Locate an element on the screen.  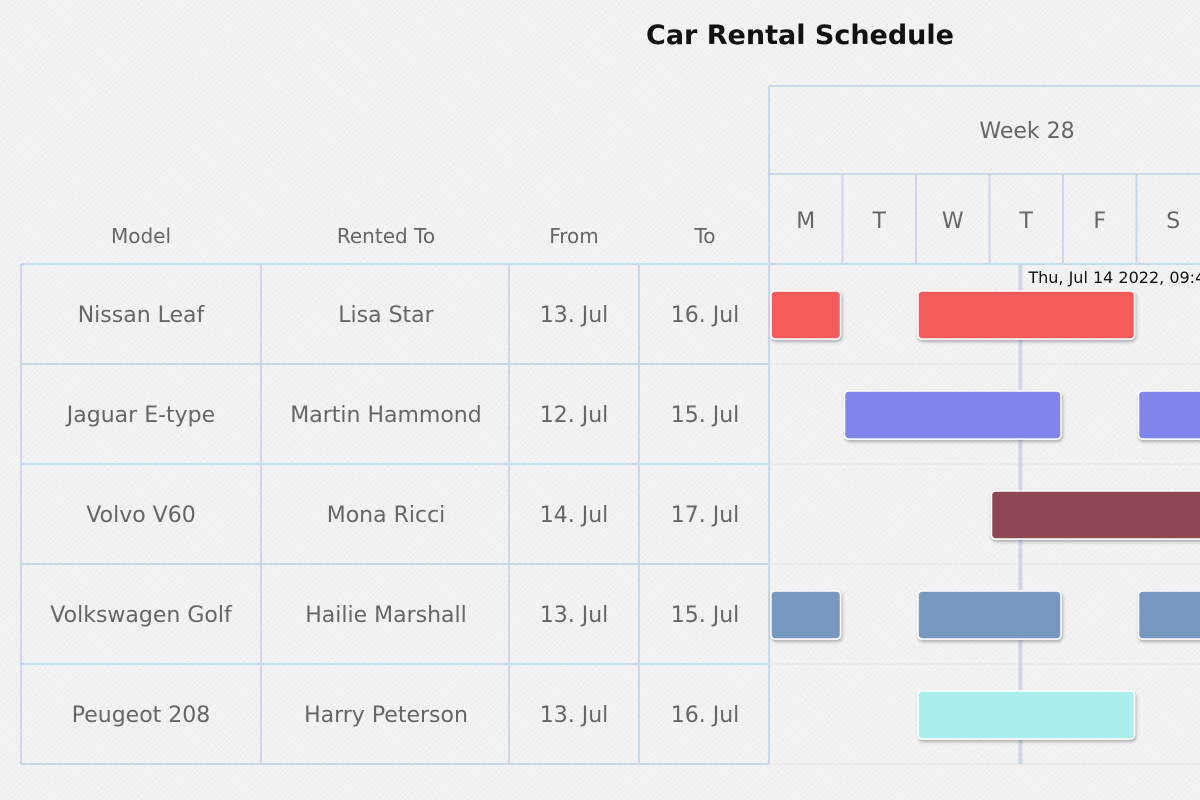
table-cell-from: 12. Jul is located at coordinates (574, 415).